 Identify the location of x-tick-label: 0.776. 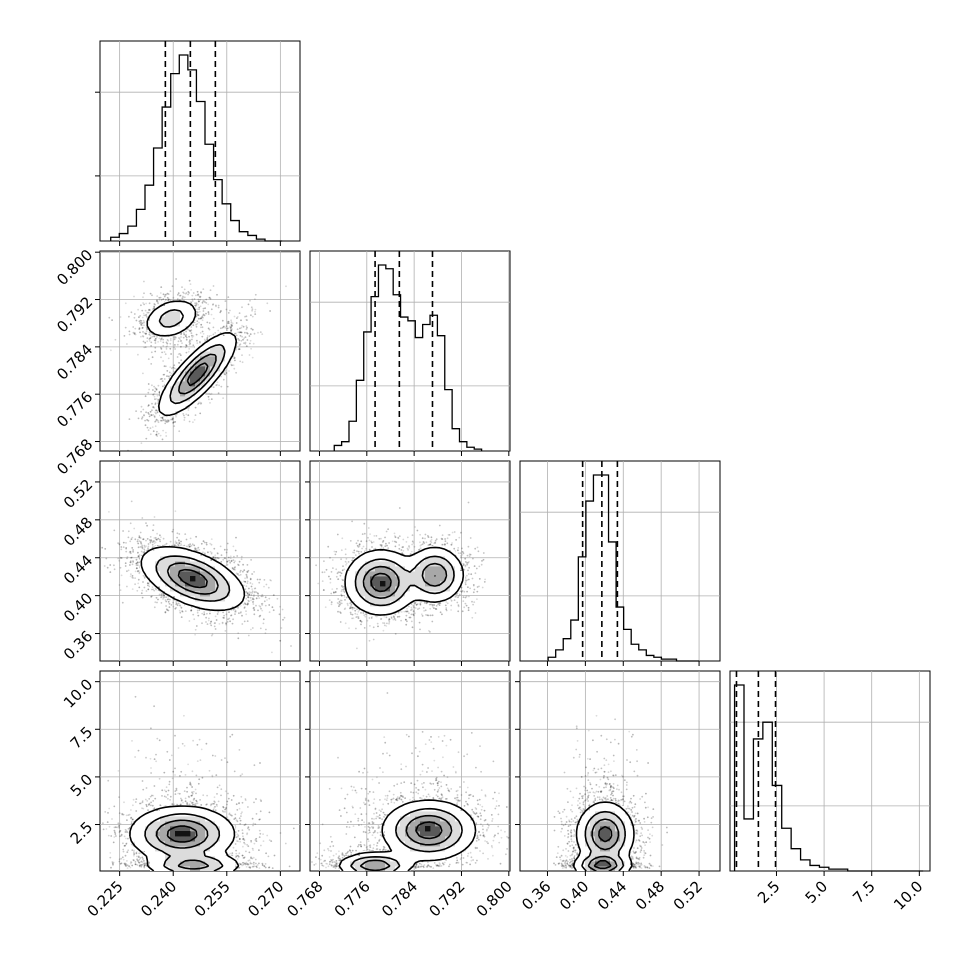
(352, 898).